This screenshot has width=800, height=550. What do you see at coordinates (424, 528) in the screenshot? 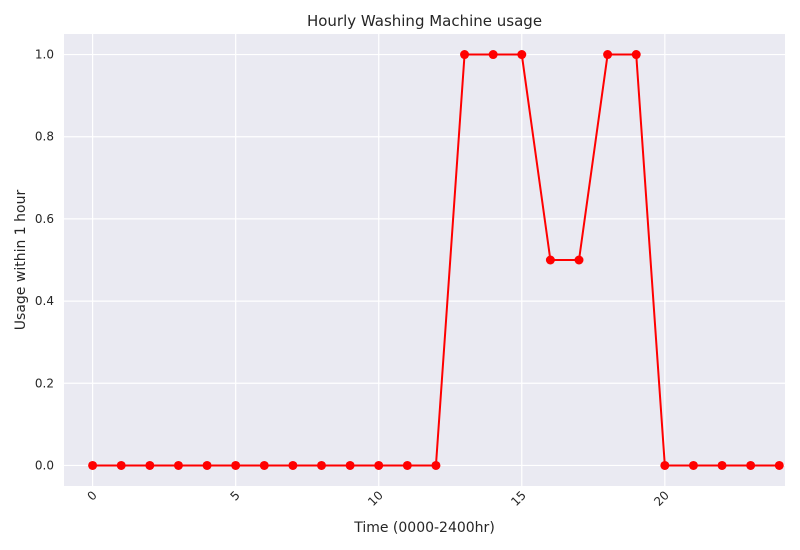
I see `x-axis-label: Time (0000-2400hr)` at bounding box center [424, 528].